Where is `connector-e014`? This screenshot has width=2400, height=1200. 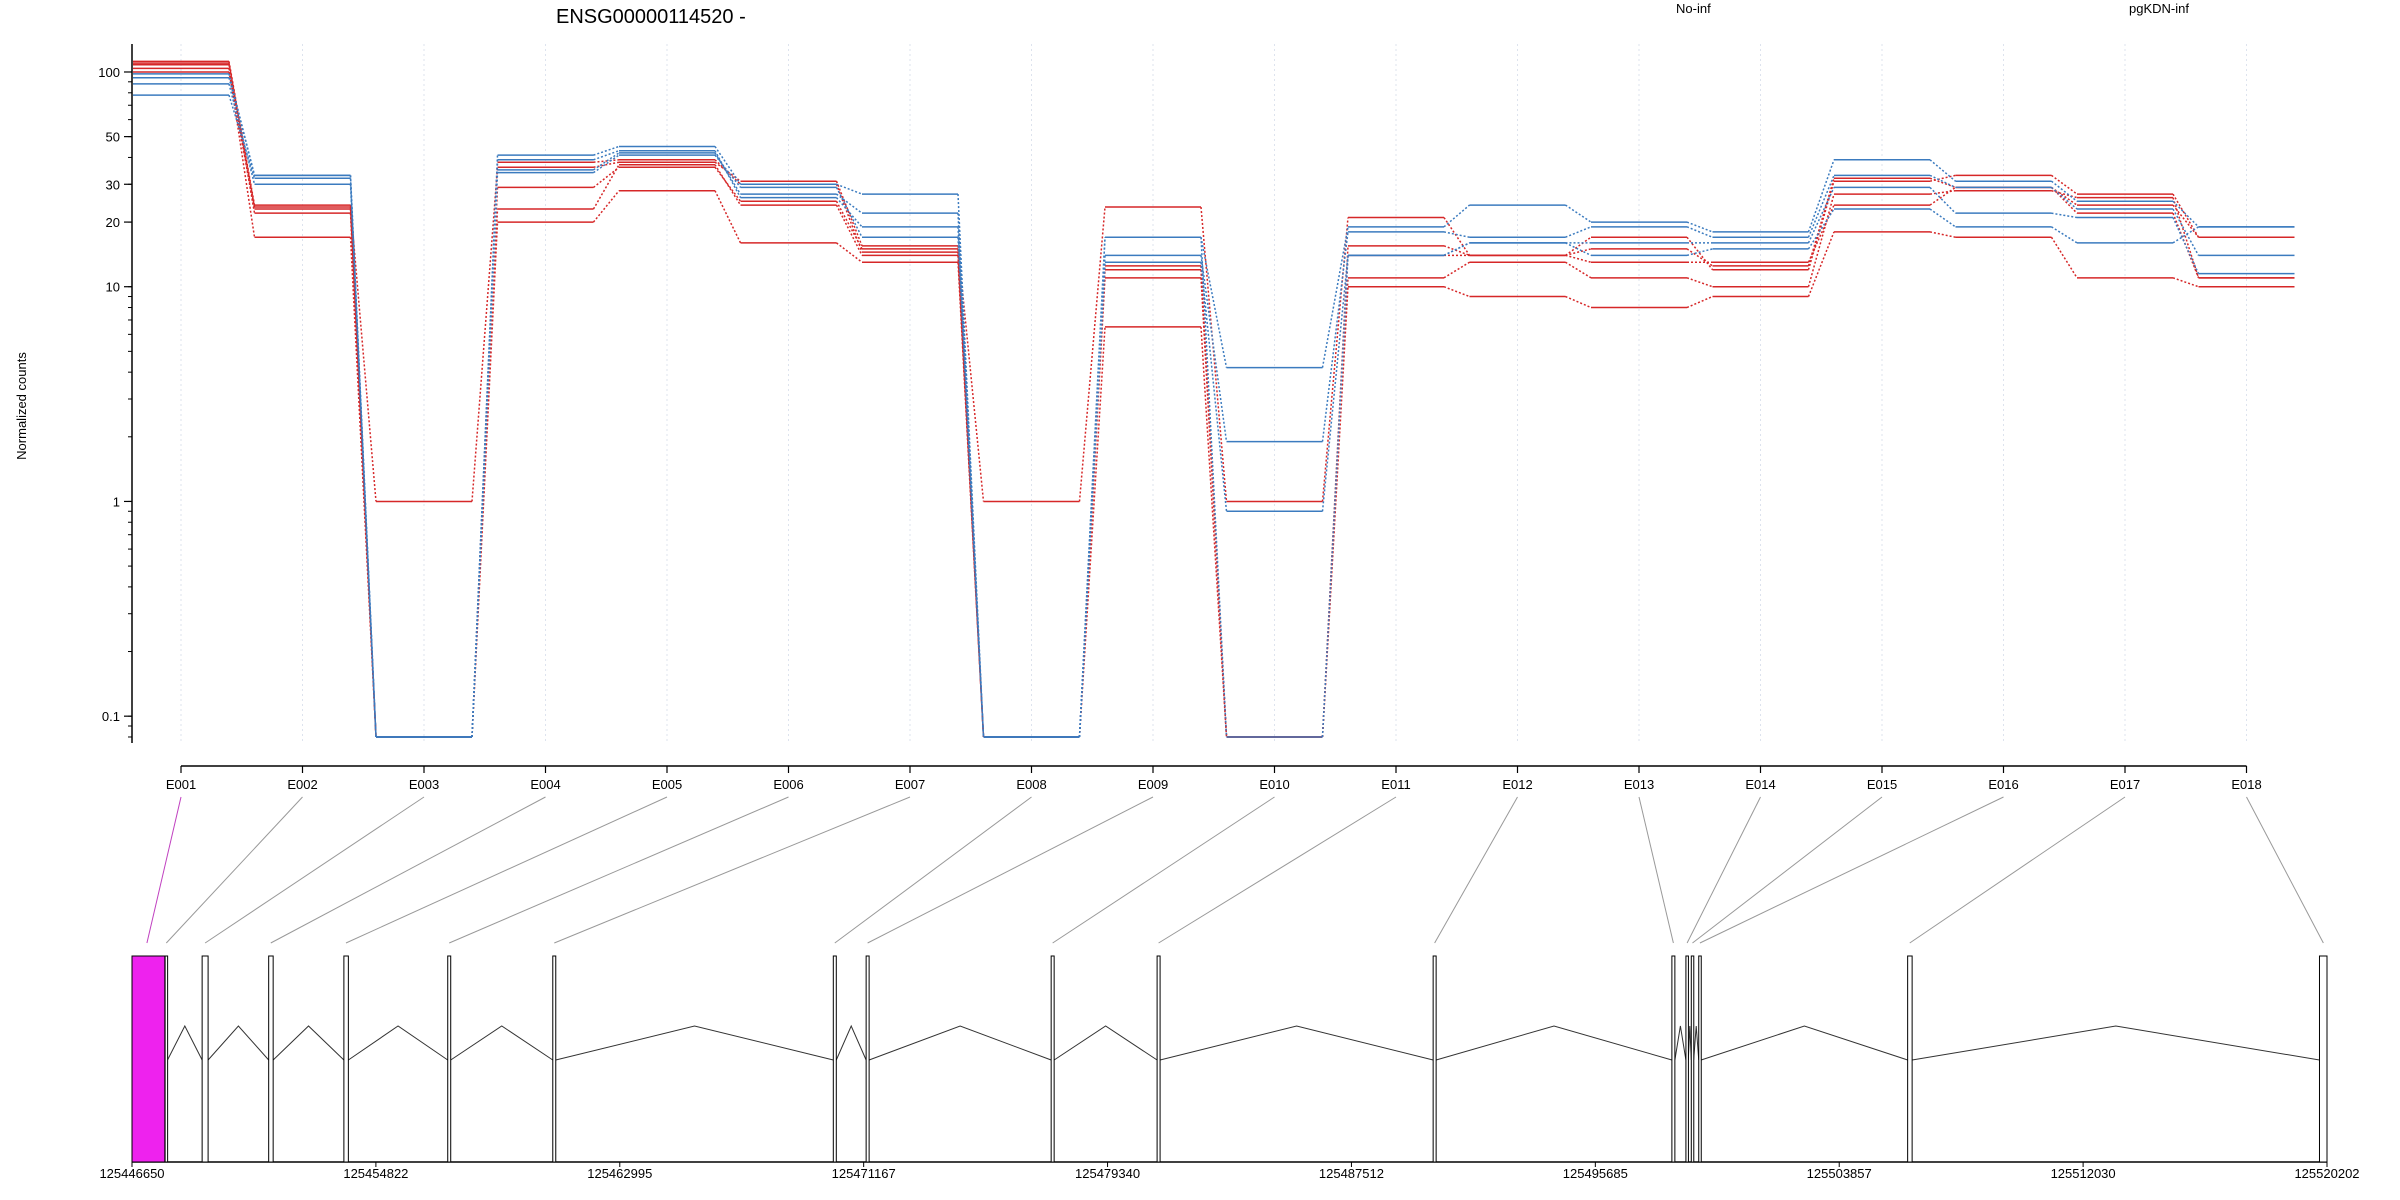
connector-e014 is located at coordinates (1723, 870).